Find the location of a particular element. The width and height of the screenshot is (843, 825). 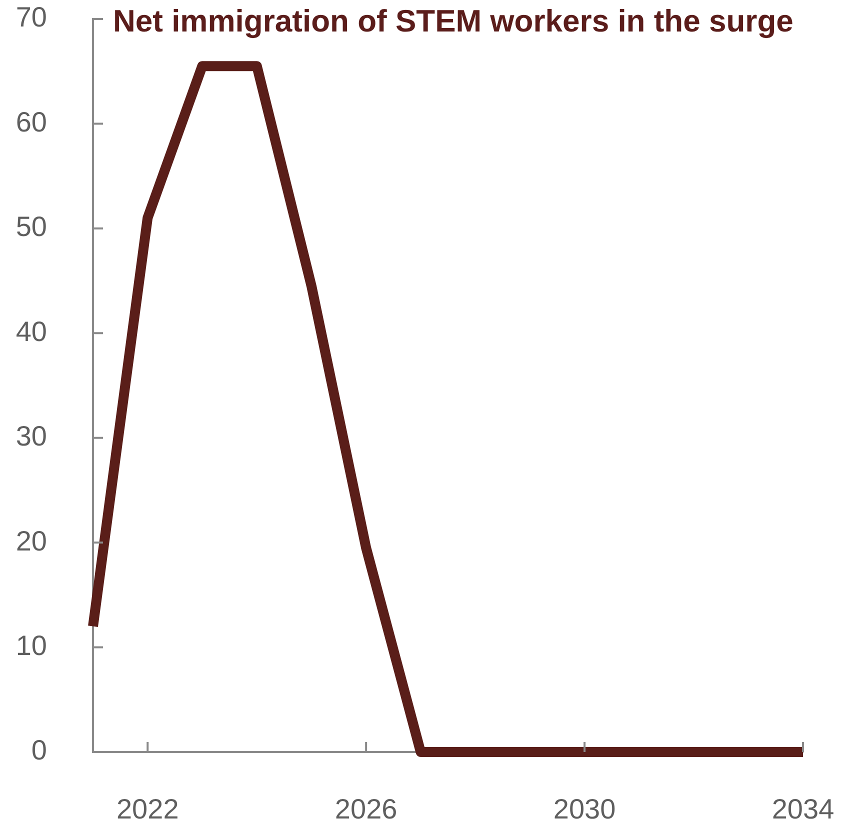

y-tick-label: 10 is located at coordinates (31, 646).